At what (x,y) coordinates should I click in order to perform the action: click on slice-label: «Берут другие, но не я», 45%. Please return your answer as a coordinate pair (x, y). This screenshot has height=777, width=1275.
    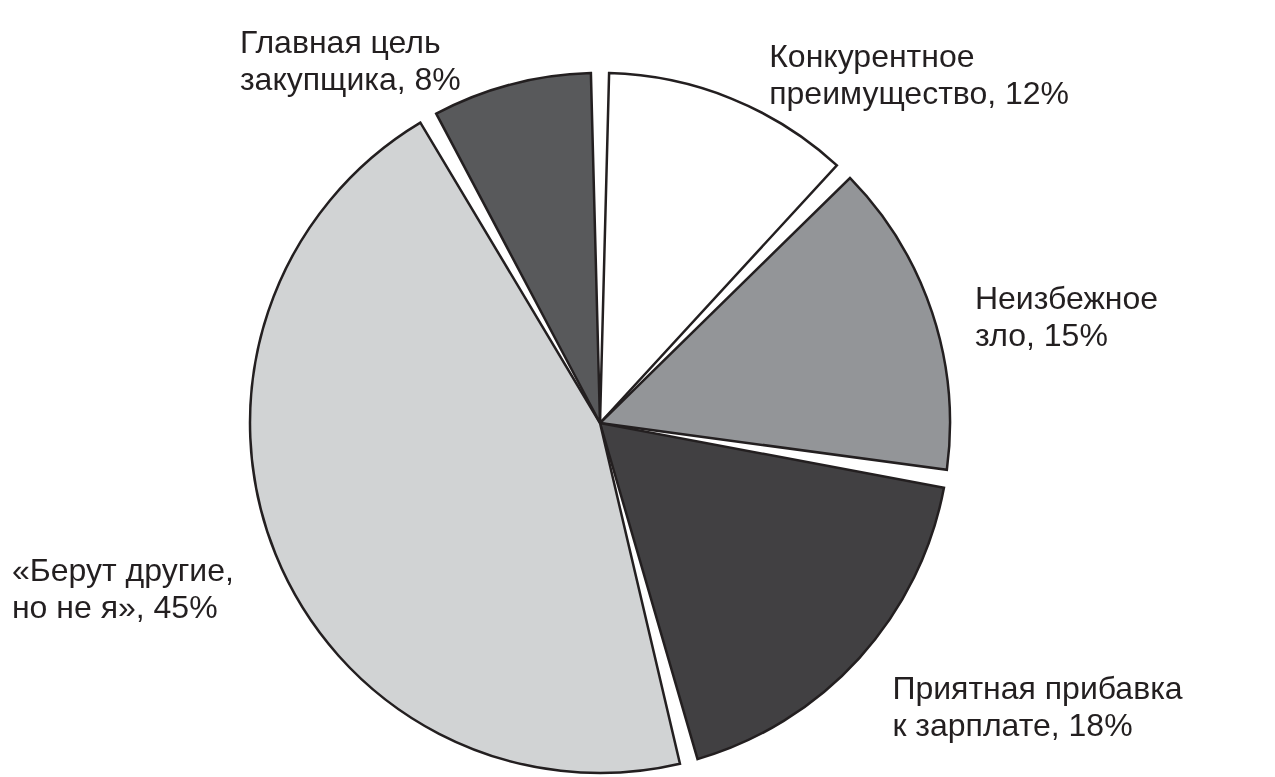
    Looking at the image, I should click on (122, 589).